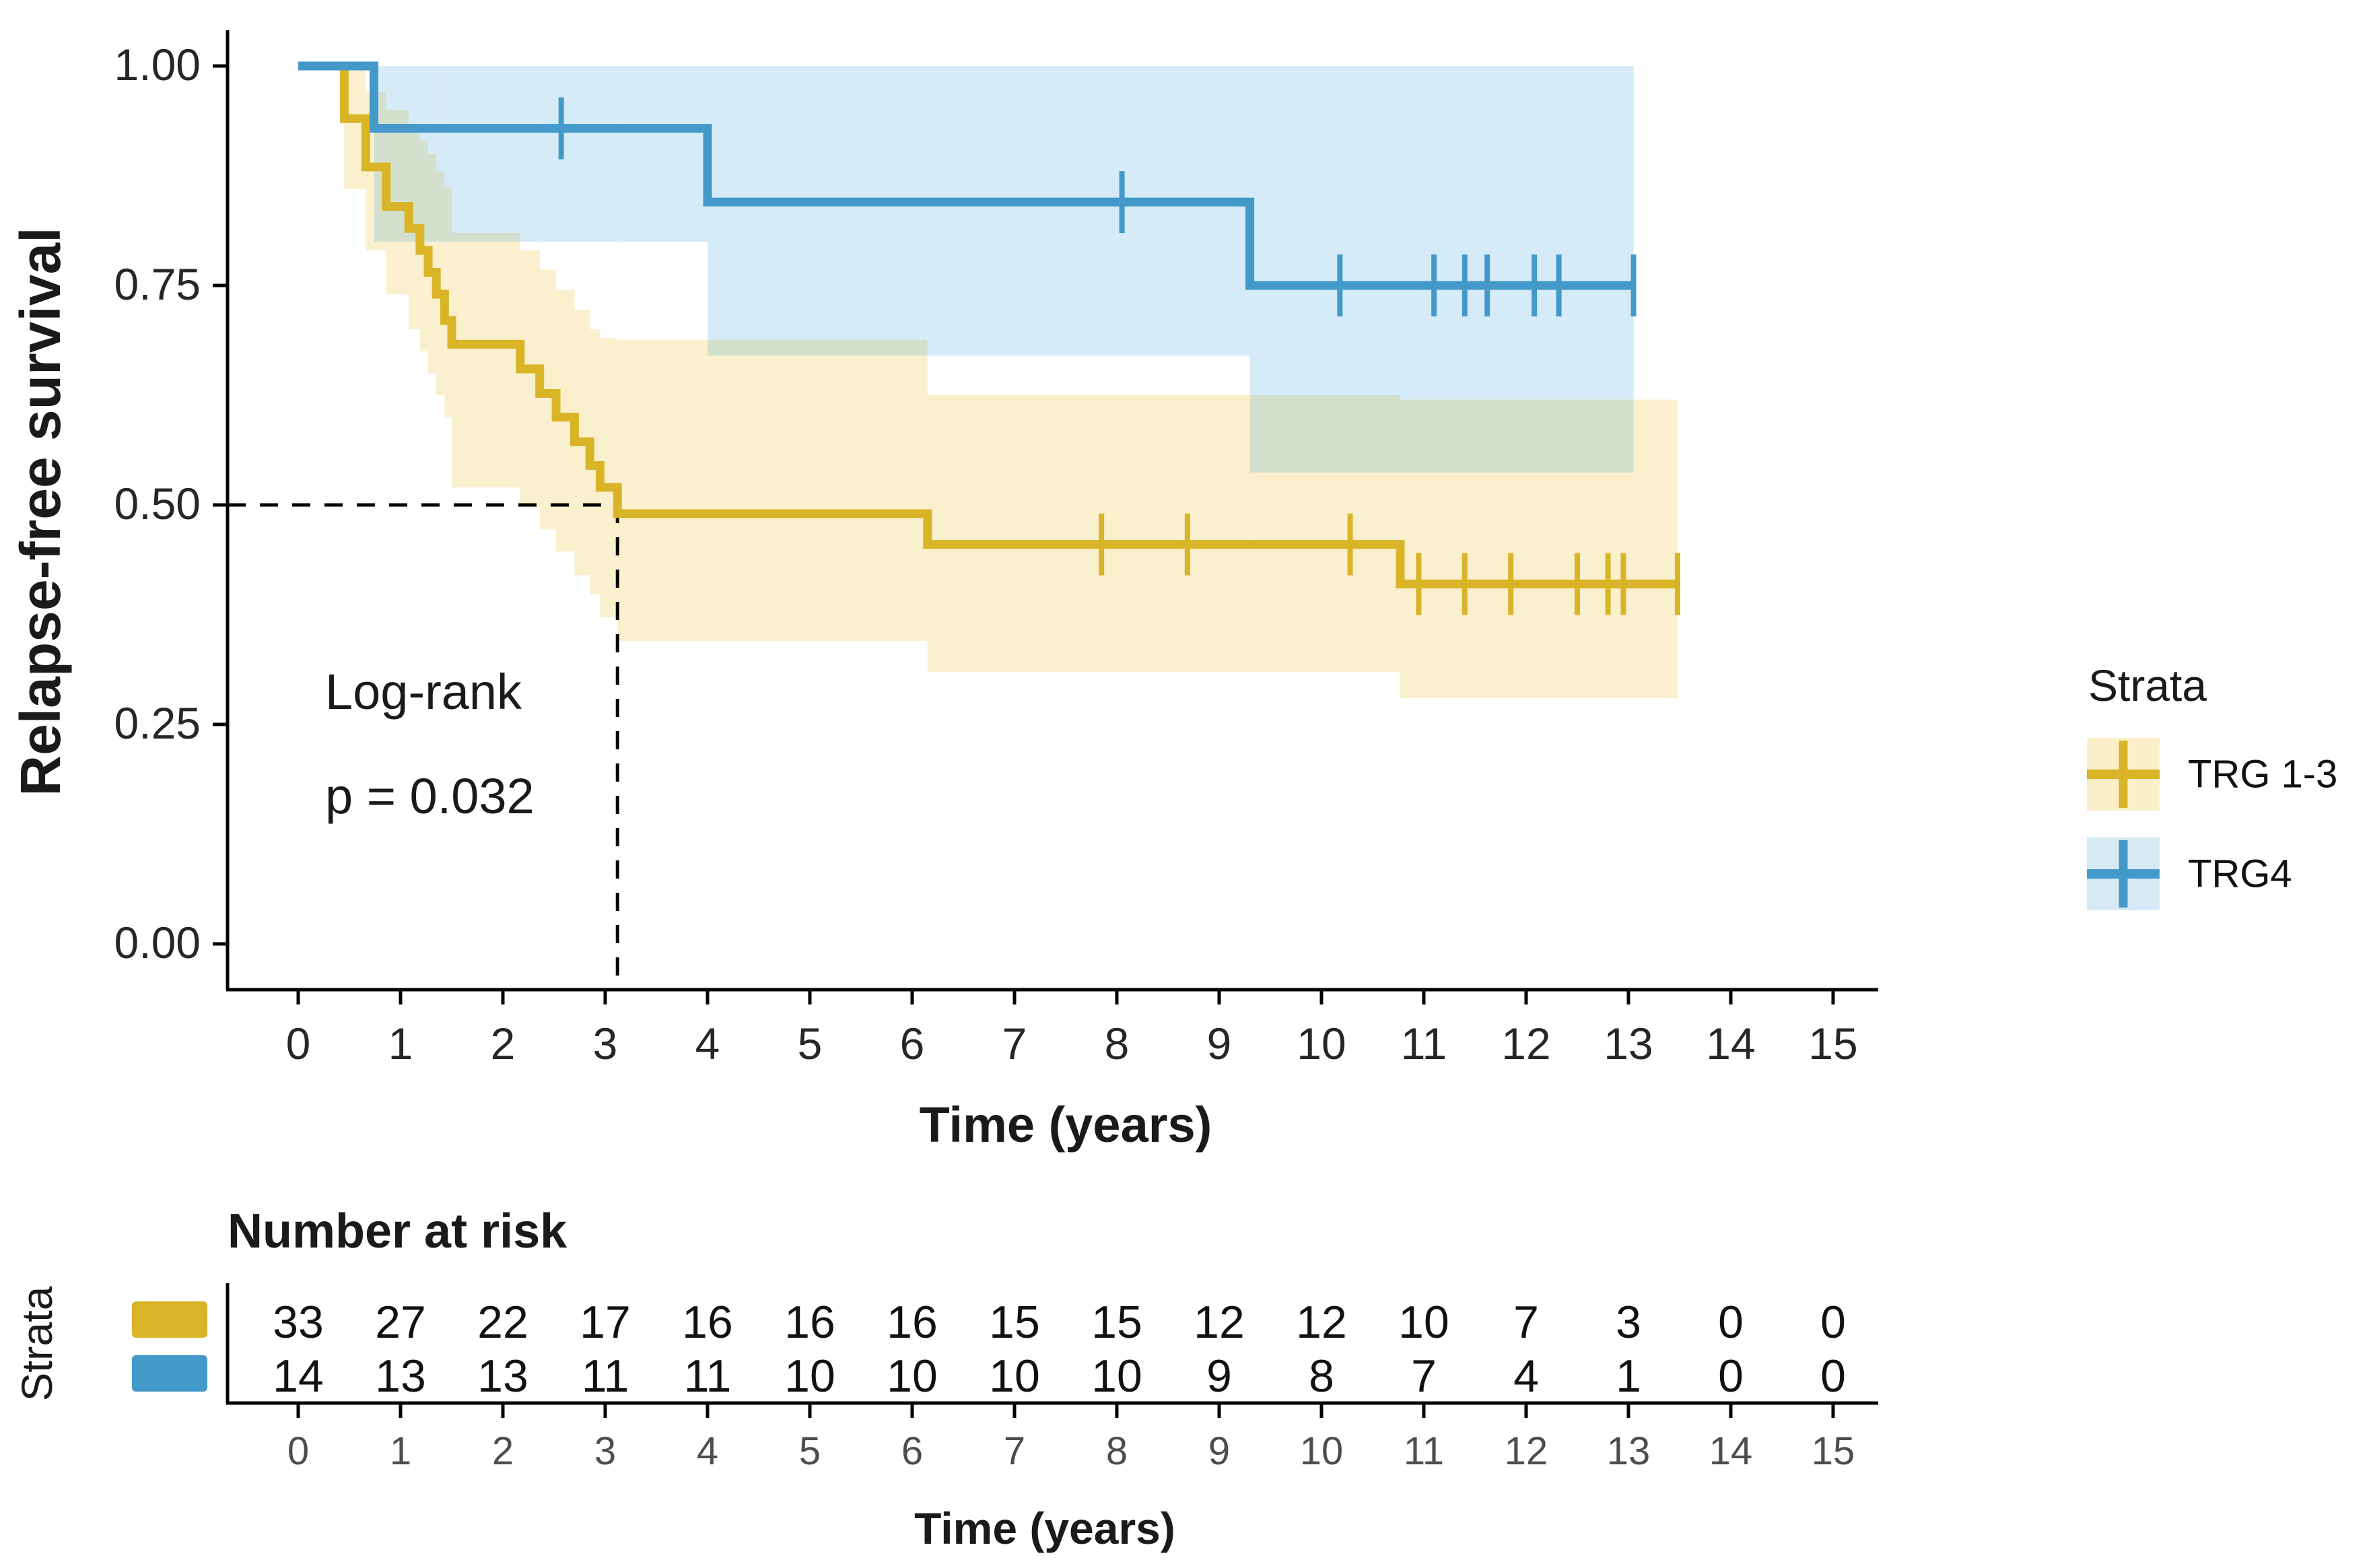 This screenshot has width=2373, height=1568. What do you see at coordinates (298, 1451) in the screenshot?
I see `risk-axis-tick-label: 0` at bounding box center [298, 1451].